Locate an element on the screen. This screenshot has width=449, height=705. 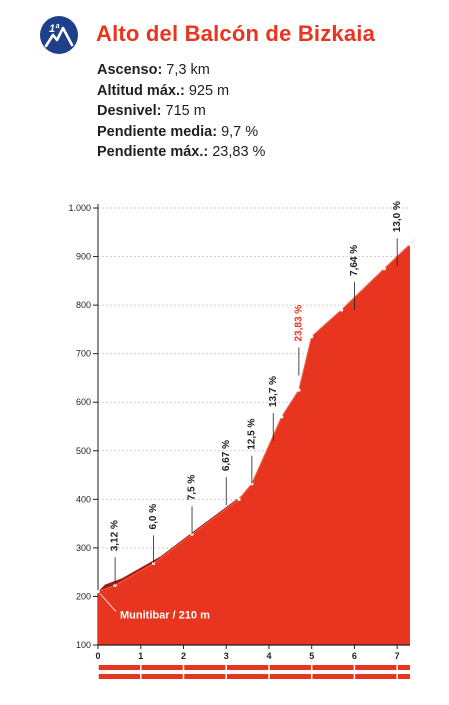
km-band-bottom is located at coordinates (254, 676).